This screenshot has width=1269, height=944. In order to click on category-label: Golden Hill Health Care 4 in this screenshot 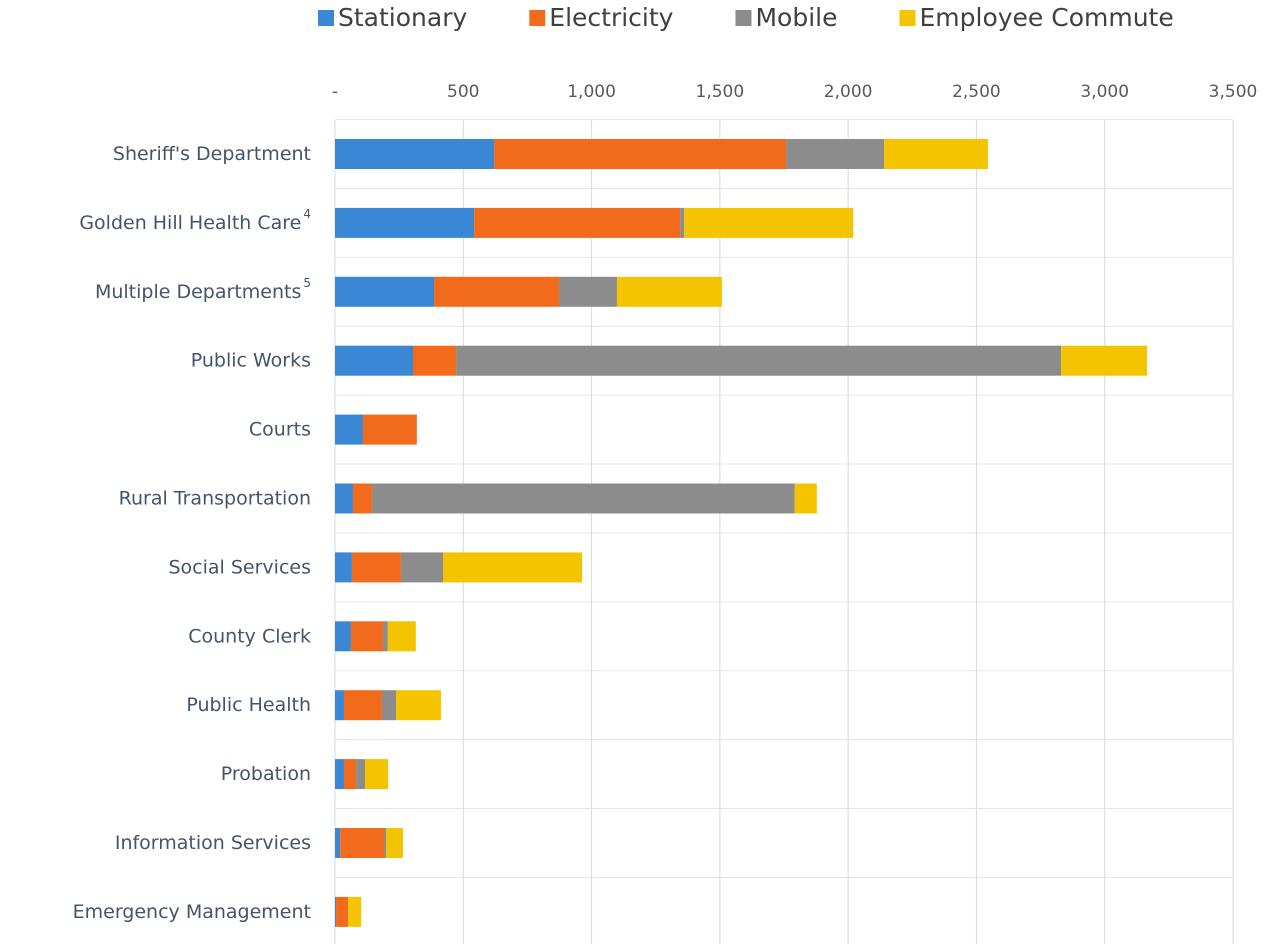, I will do `click(195, 219)`.